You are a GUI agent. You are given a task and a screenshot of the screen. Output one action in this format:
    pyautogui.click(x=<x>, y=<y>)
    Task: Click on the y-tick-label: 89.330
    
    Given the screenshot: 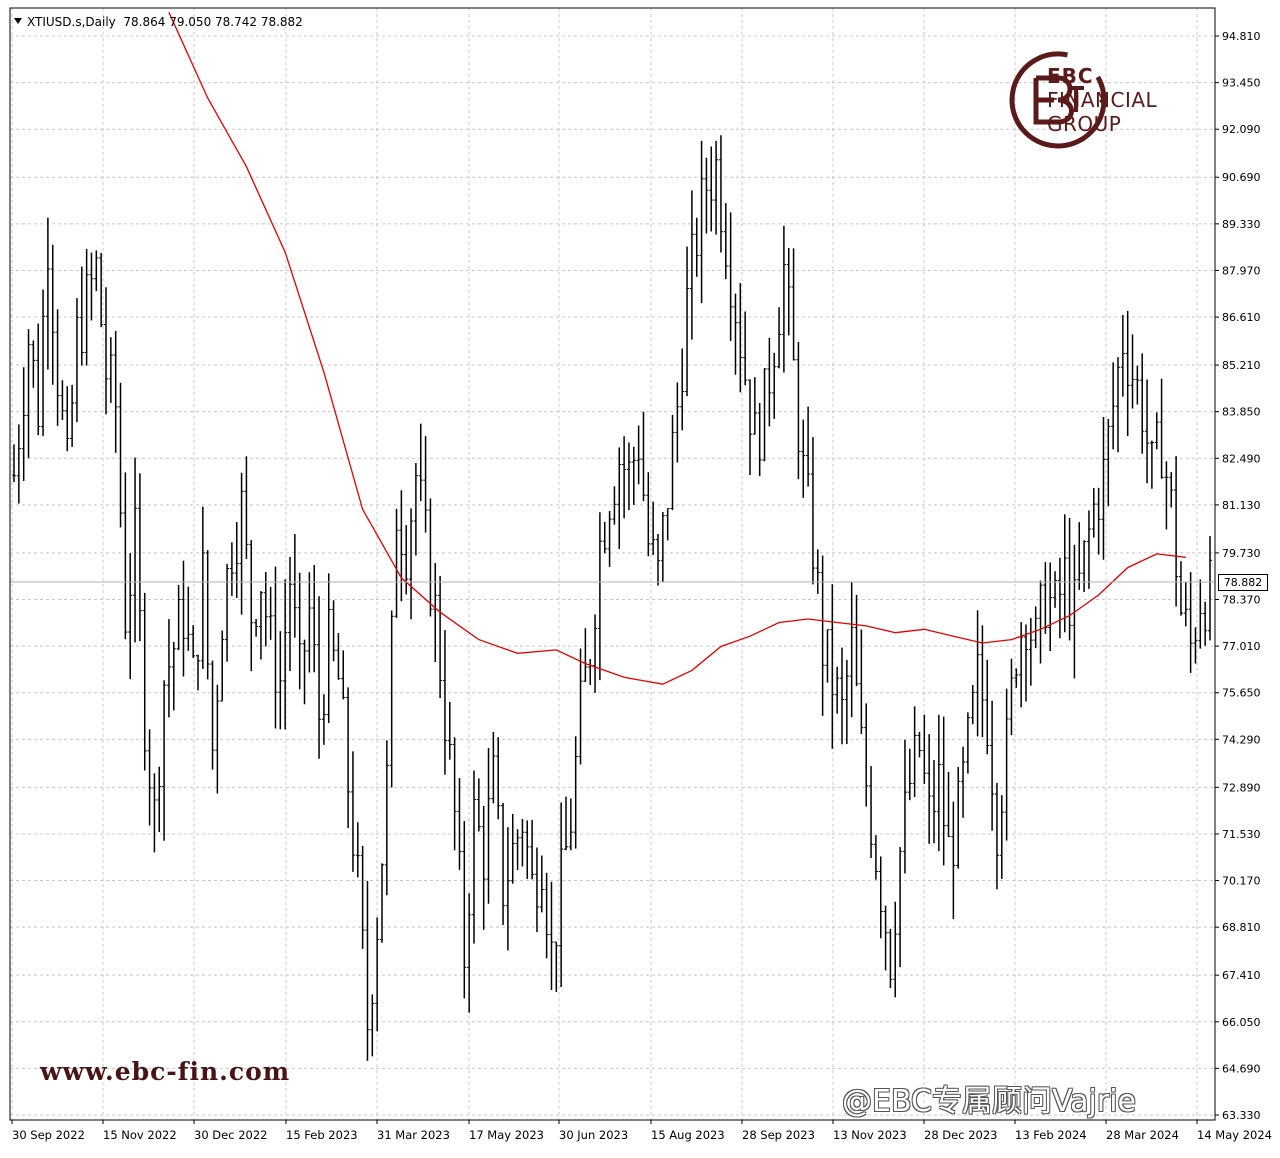 What is the action you would take?
    pyautogui.click(x=1241, y=224)
    